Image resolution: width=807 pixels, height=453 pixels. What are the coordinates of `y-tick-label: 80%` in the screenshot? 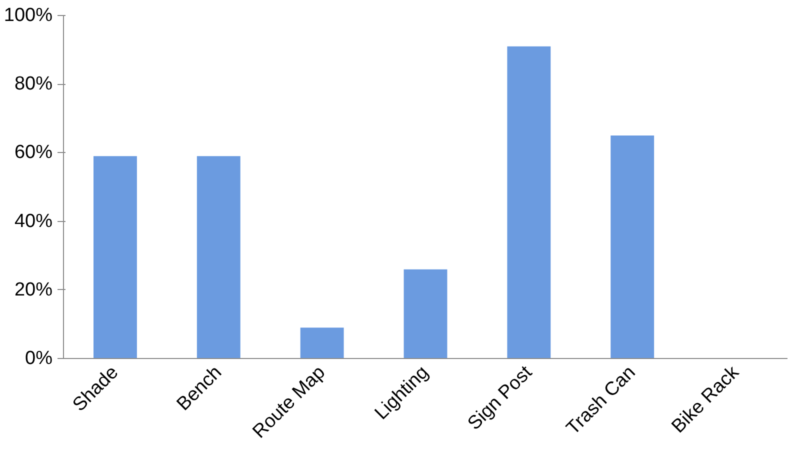 It's located at (33, 84).